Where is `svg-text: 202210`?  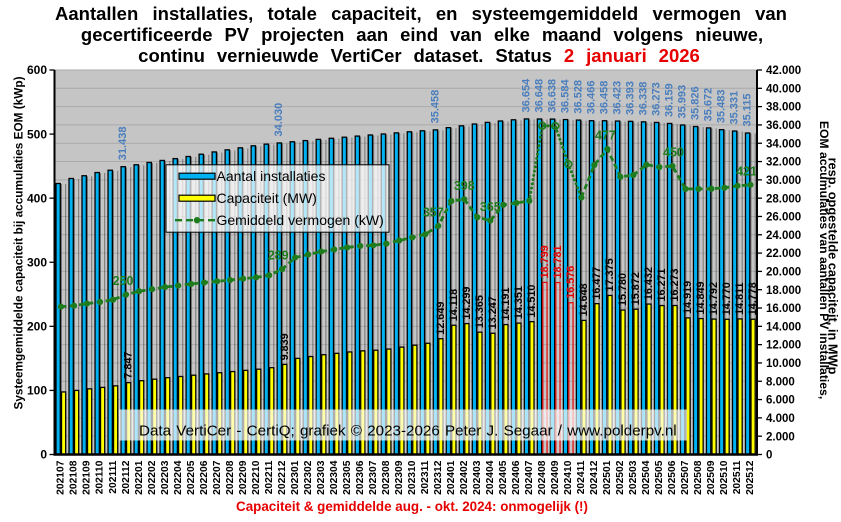 svg-text: 202210 is located at coordinates (256, 477).